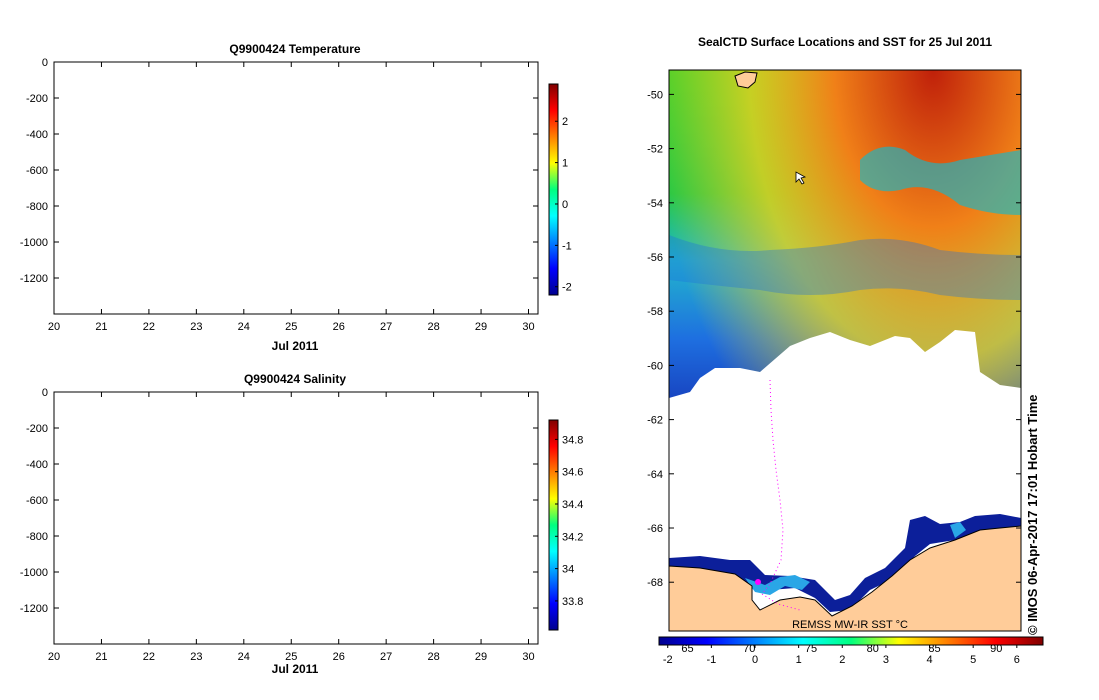  I want to click on colorbar-tick-label: 33.8, so click(572, 602).